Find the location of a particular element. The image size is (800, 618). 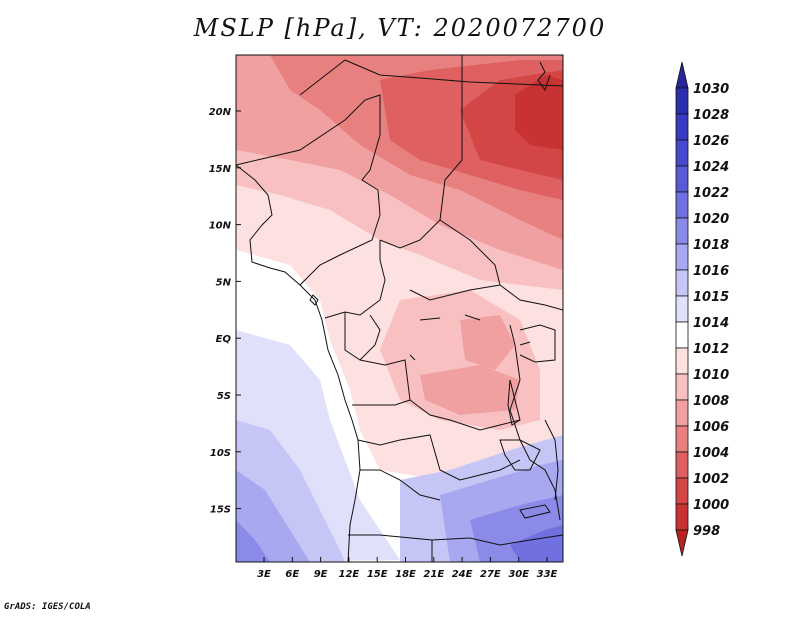

lon-tick-label: 24E is located at coordinates (462, 574).